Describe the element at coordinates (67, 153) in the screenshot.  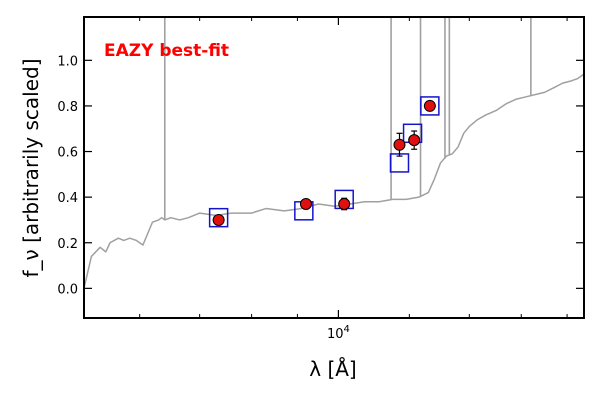
I see `y-tick-label: 0.6` at that location.